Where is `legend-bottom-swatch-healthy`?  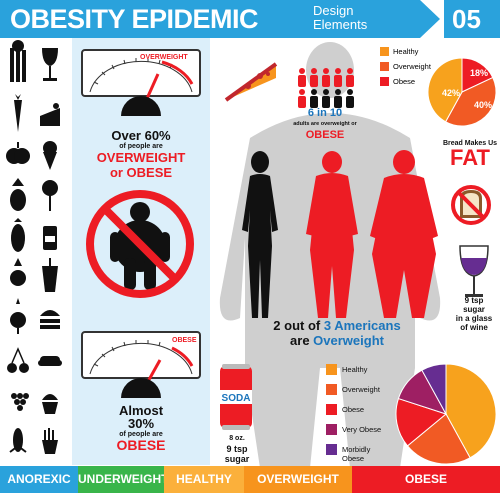
legend-bottom-swatch-healthy is located at coordinates (331, 369).